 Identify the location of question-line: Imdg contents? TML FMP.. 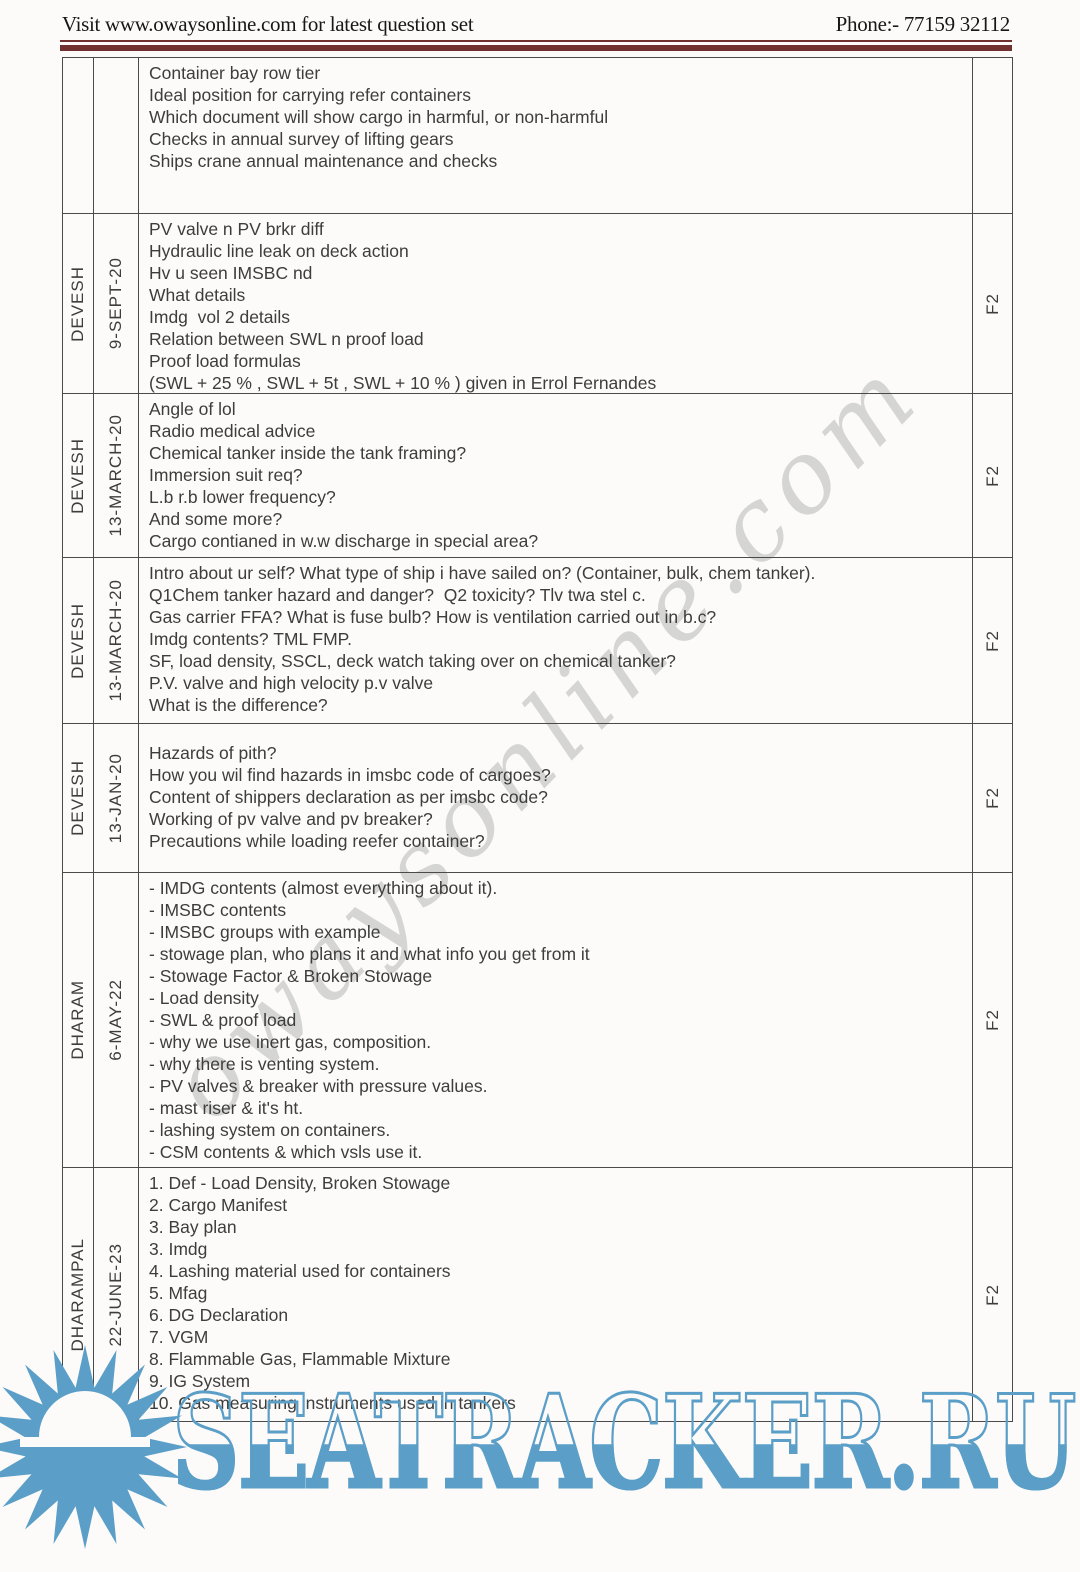
(250, 639).